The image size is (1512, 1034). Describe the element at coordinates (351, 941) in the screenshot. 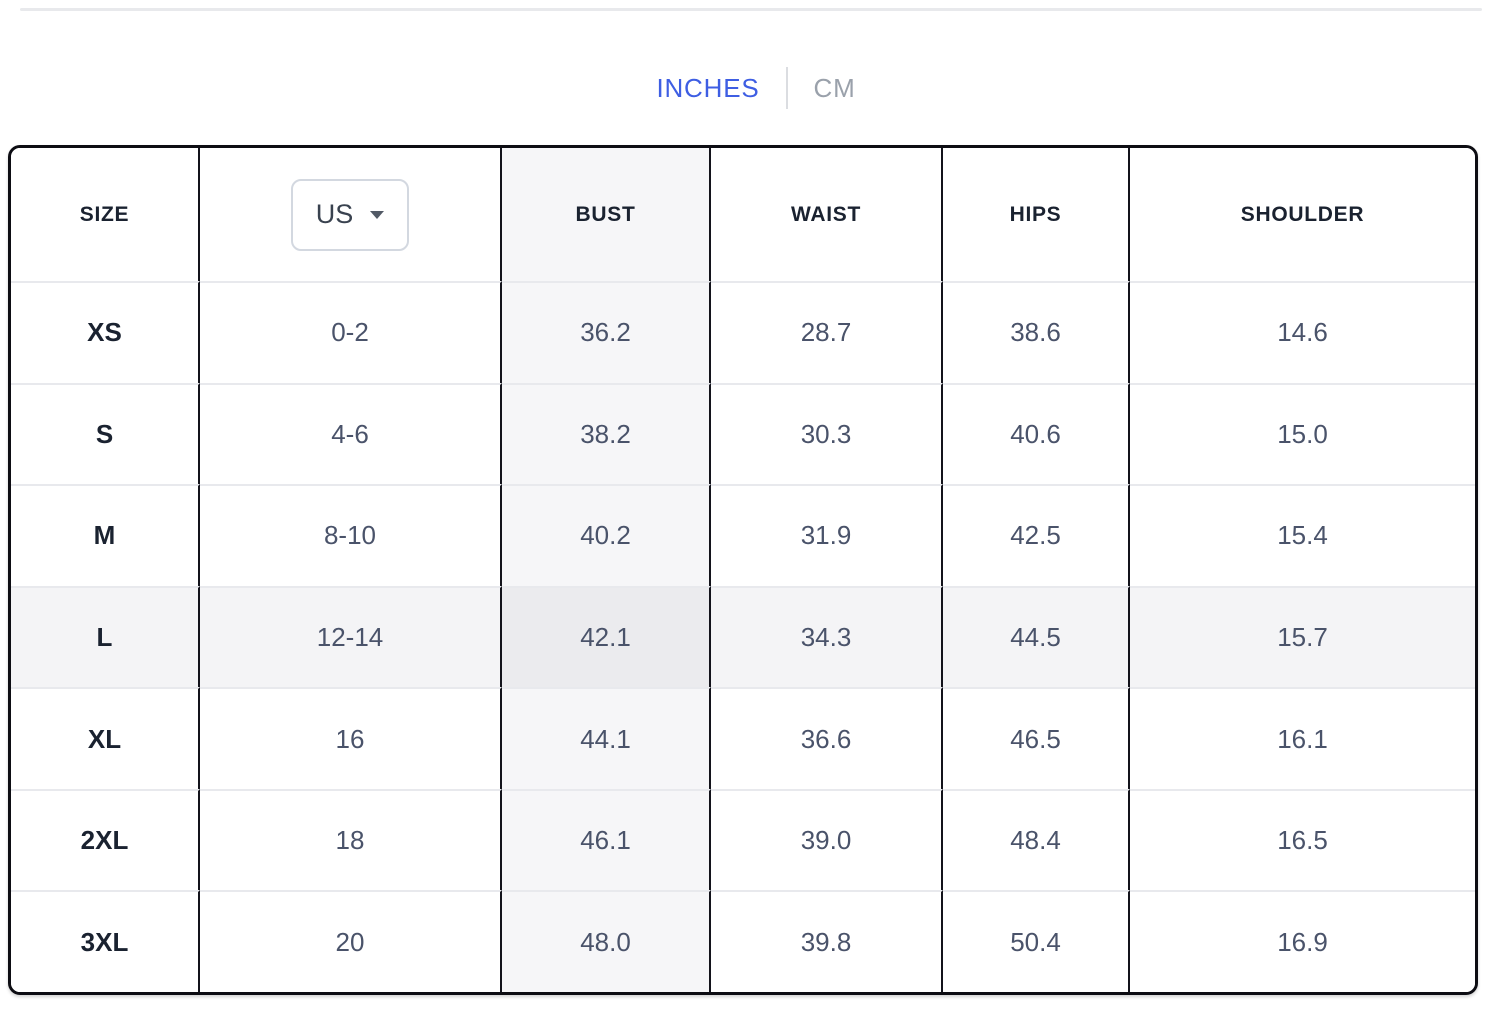

I see `row-3xl-us: 20` at that location.